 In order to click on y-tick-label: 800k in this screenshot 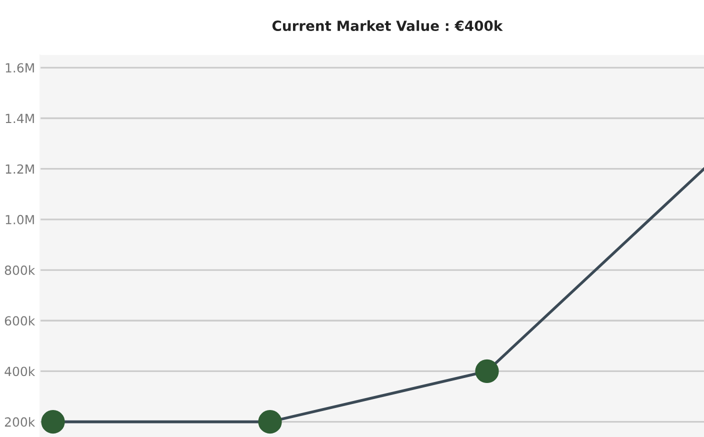, I will do `click(20, 270)`.